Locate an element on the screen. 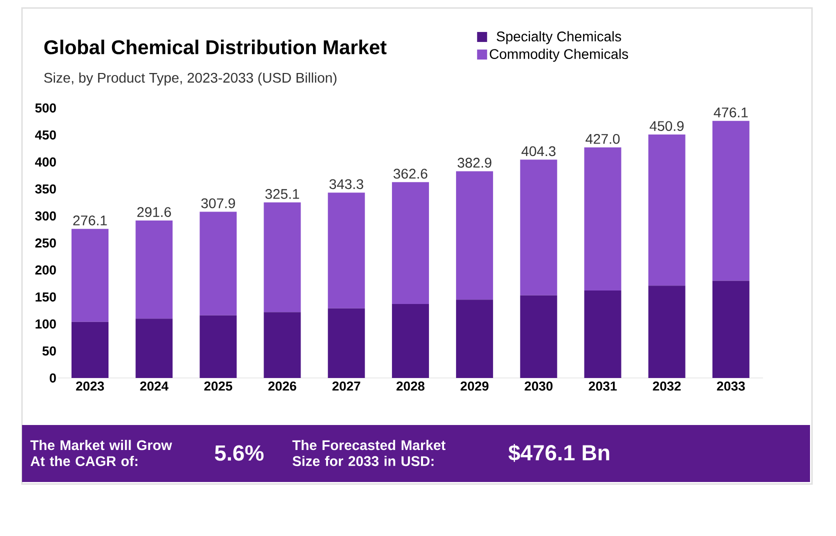 Image resolution: width=836 pixels, height=536 pixels. total-label: 307.9 is located at coordinates (218, 203).